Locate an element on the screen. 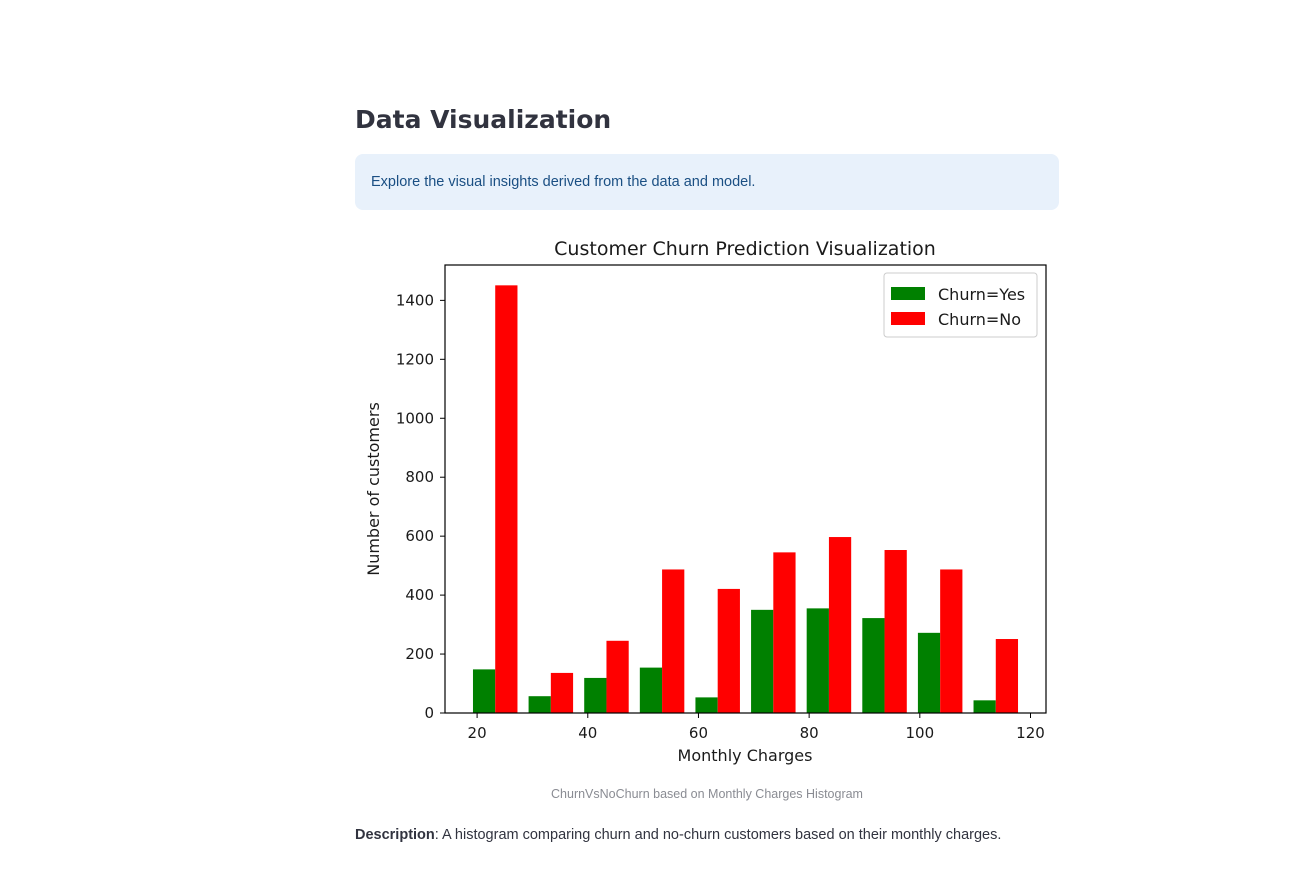 The width and height of the screenshot is (1299, 884). legend-label-churn-yes: Churn=Yes is located at coordinates (981, 294).